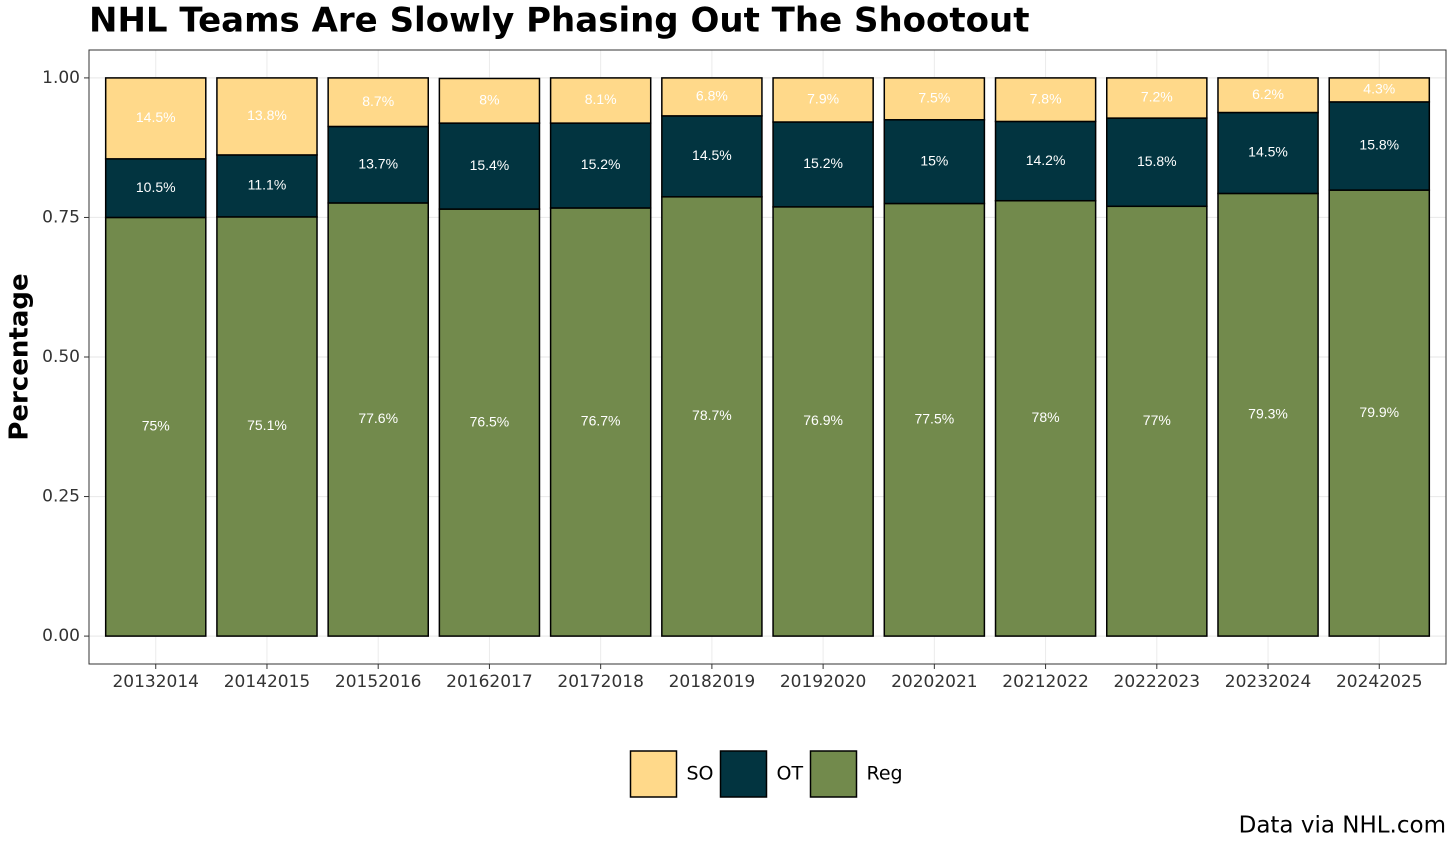 This screenshot has width=1456, height=849. I want to click on data-label: 79.3%, so click(1268, 413).